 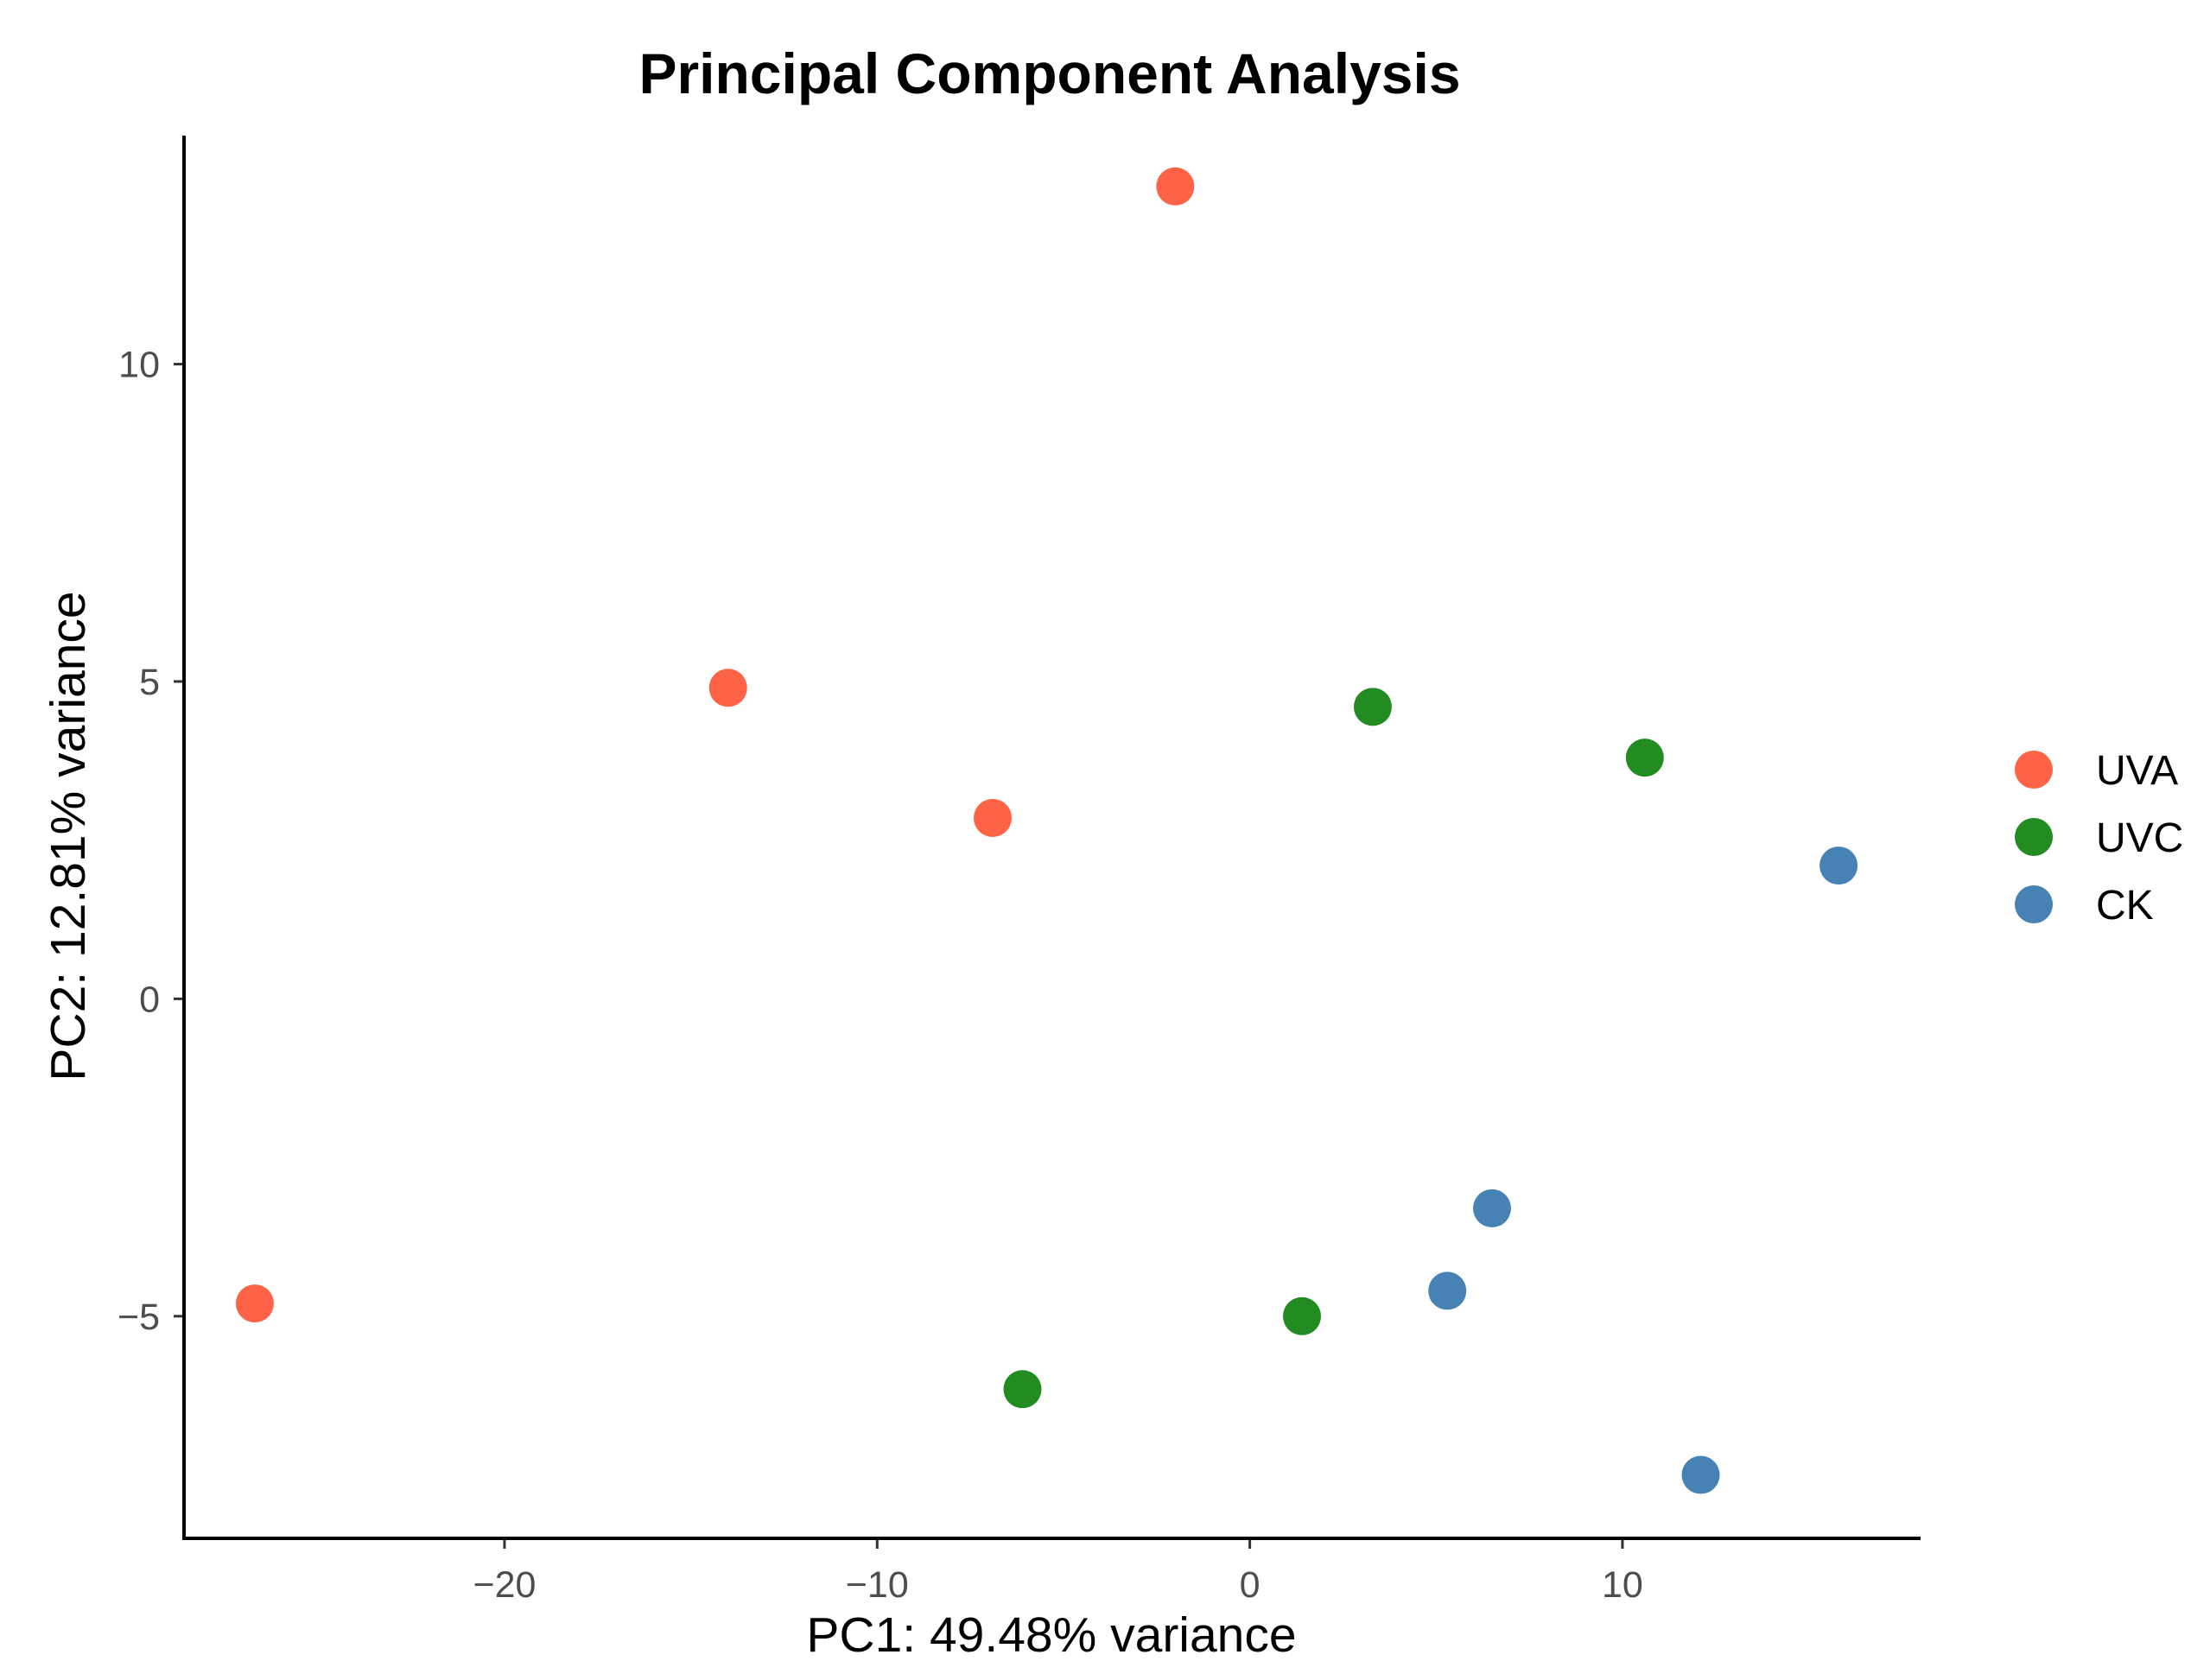 What do you see at coordinates (139, 366) in the screenshot?
I see `y-tick-label: 10` at bounding box center [139, 366].